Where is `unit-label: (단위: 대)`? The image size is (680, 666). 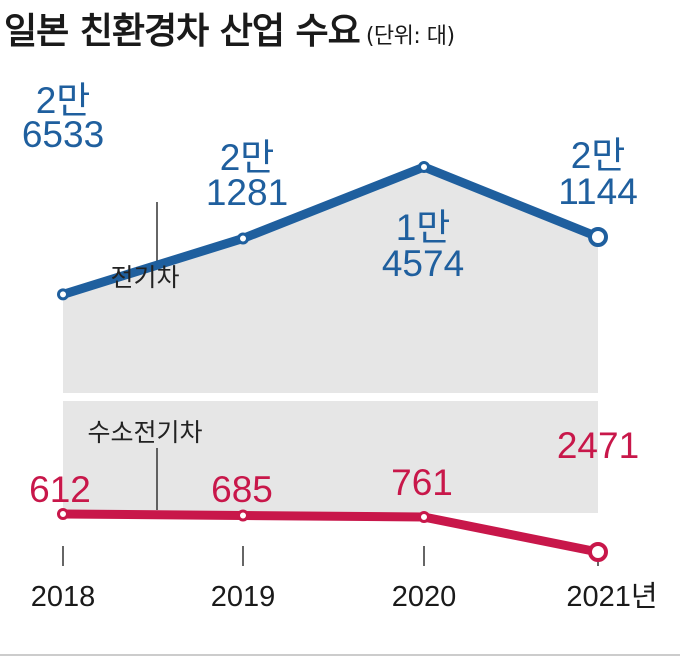
unit-label: (단위: 대) is located at coordinates (410, 36).